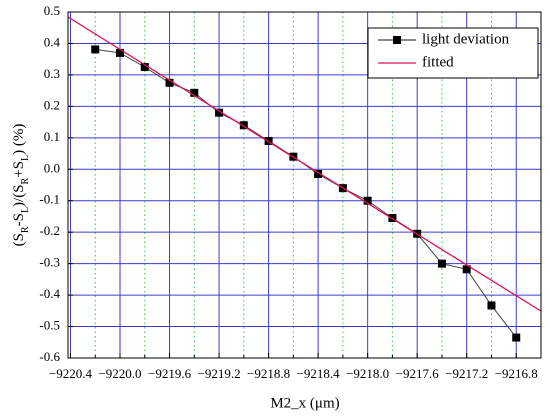  I want to click on y-tick-label: -0.2, so click(49, 230).